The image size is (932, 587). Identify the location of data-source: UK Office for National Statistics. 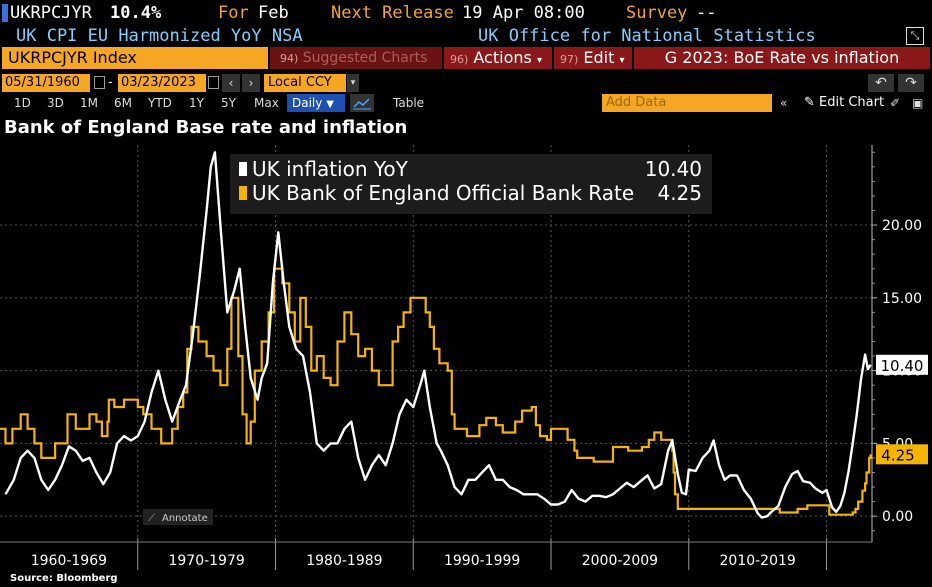
(647, 36).